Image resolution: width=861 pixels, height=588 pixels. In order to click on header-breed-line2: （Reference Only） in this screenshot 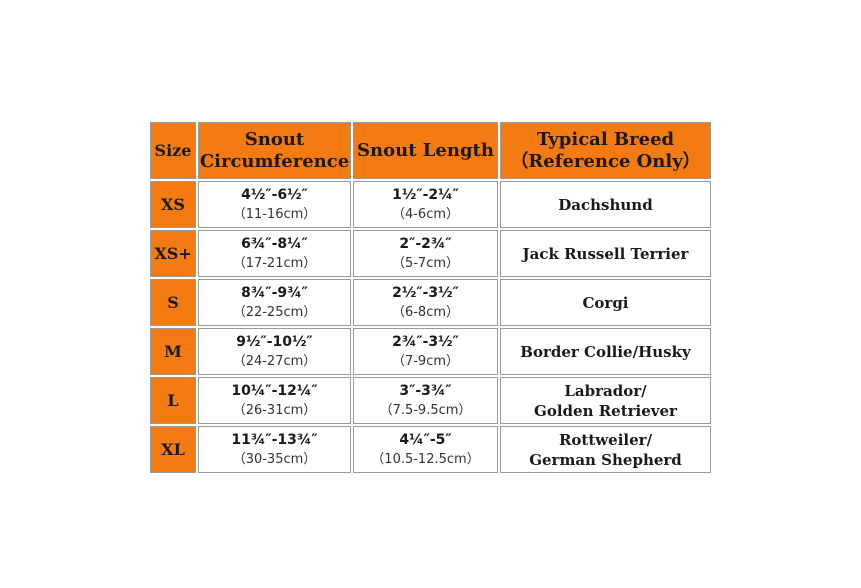, I will do `click(605, 161)`.